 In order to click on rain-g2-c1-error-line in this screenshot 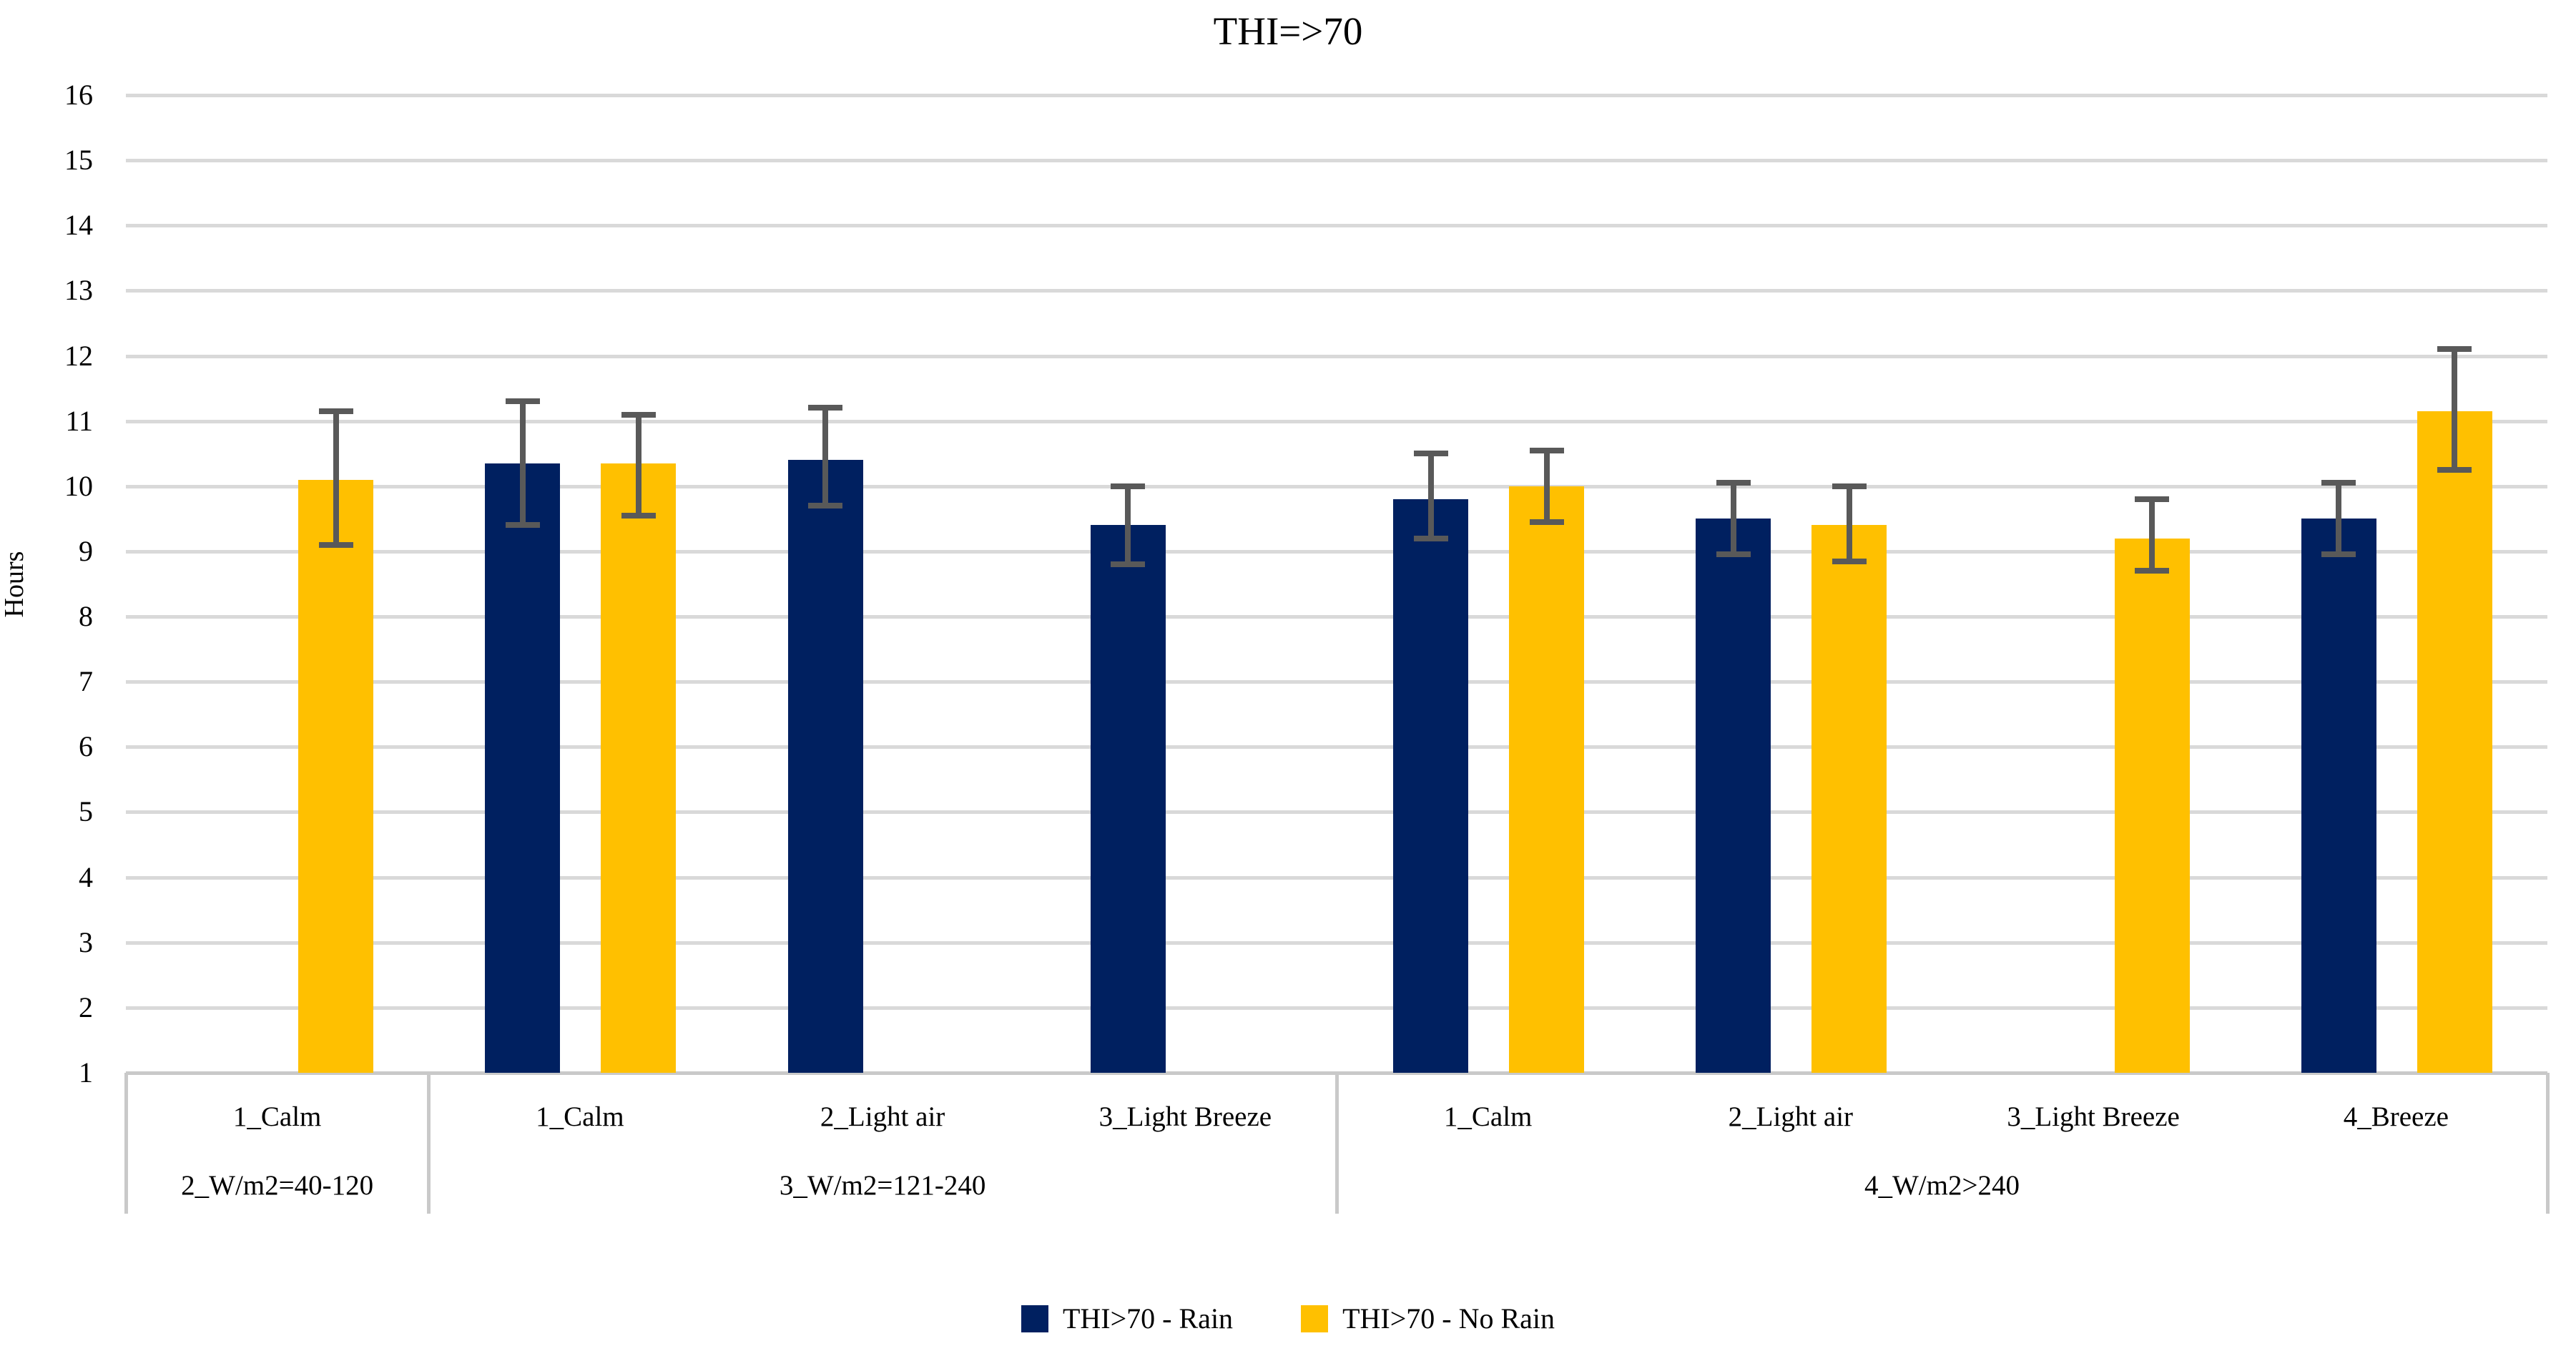, I will do `click(1733, 519)`.